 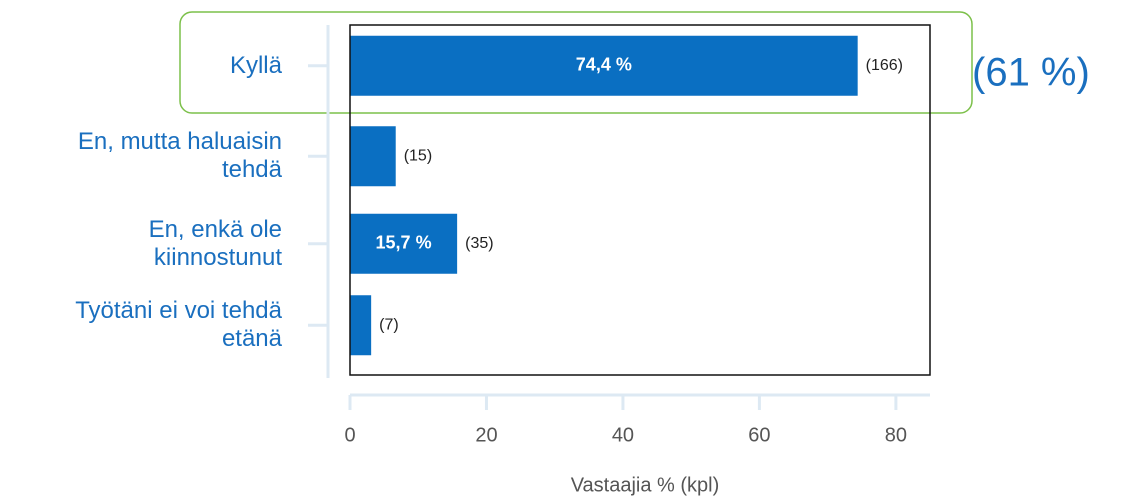 I want to click on y-tick-label: Työtäni ei voi tehdä etänä, so click(x=178, y=325).